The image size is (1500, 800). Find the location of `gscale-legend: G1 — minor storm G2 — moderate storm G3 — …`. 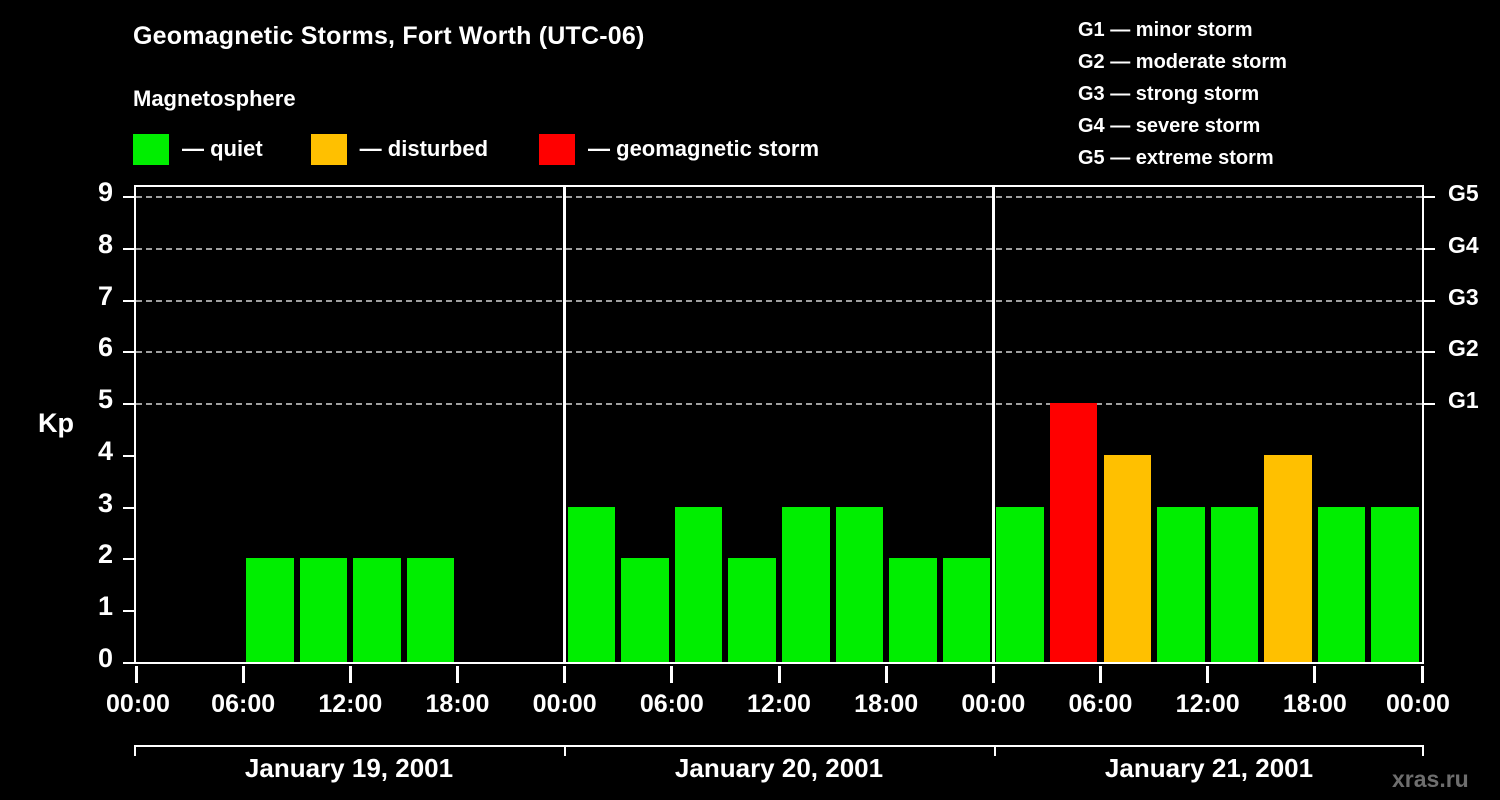

gscale-legend: G1 — minor storm G2 — moderate storm G3 — … is located at coordinates (1182, 94).